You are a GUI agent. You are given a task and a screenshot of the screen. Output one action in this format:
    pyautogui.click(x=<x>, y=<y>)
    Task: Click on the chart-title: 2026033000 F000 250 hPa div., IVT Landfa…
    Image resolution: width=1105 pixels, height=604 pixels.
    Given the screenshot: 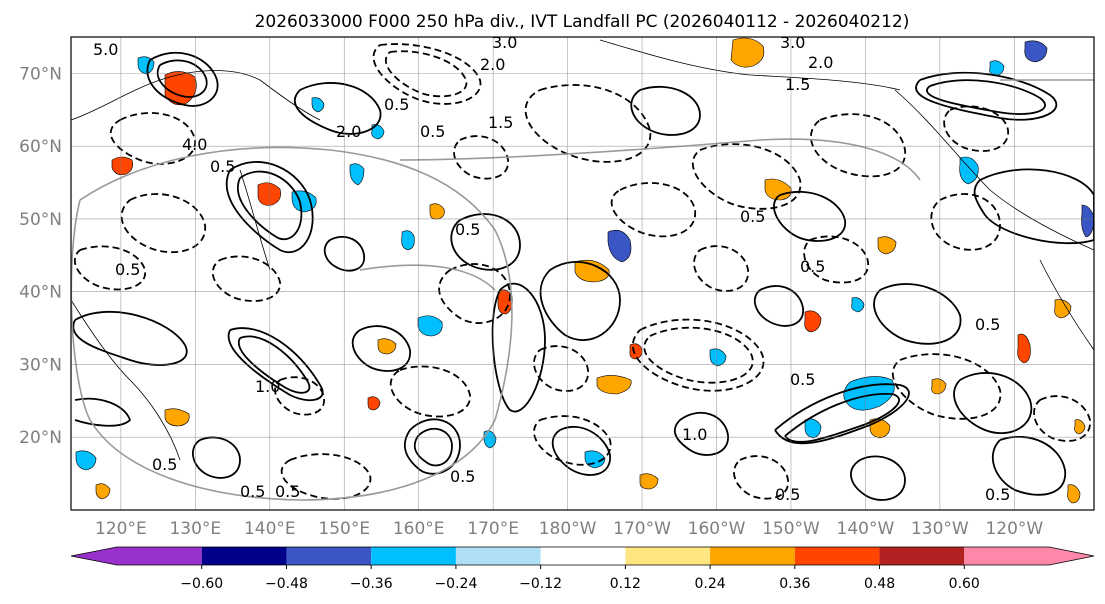 What is the action you would take?
    pyautogui.click(x=582, y=22)
    